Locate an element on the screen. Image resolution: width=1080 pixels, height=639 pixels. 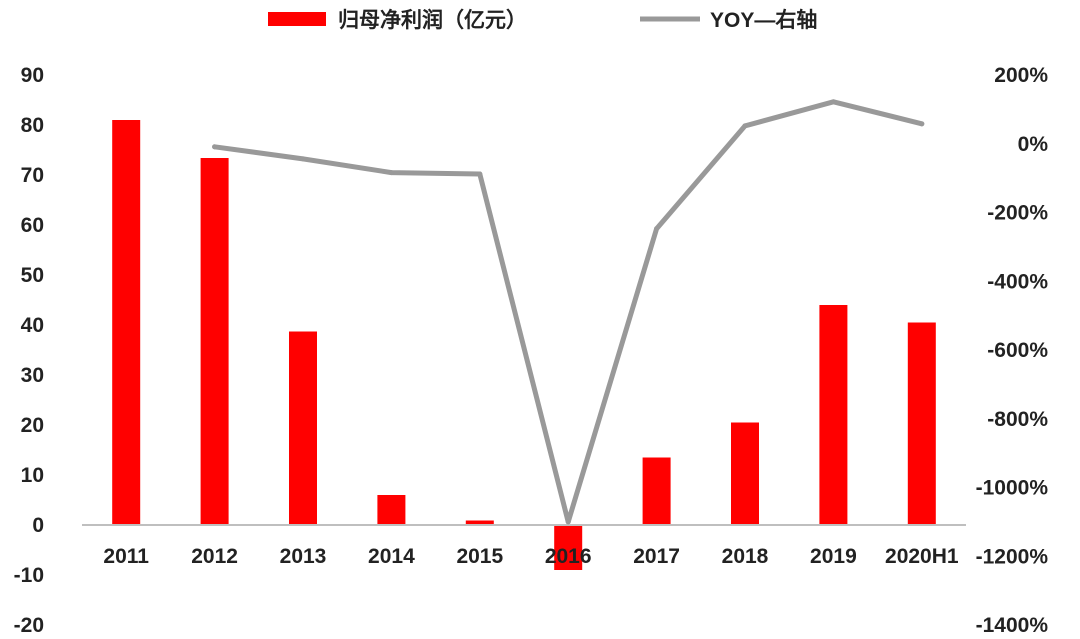
bar-2015 is located at coordinates (479, 522).